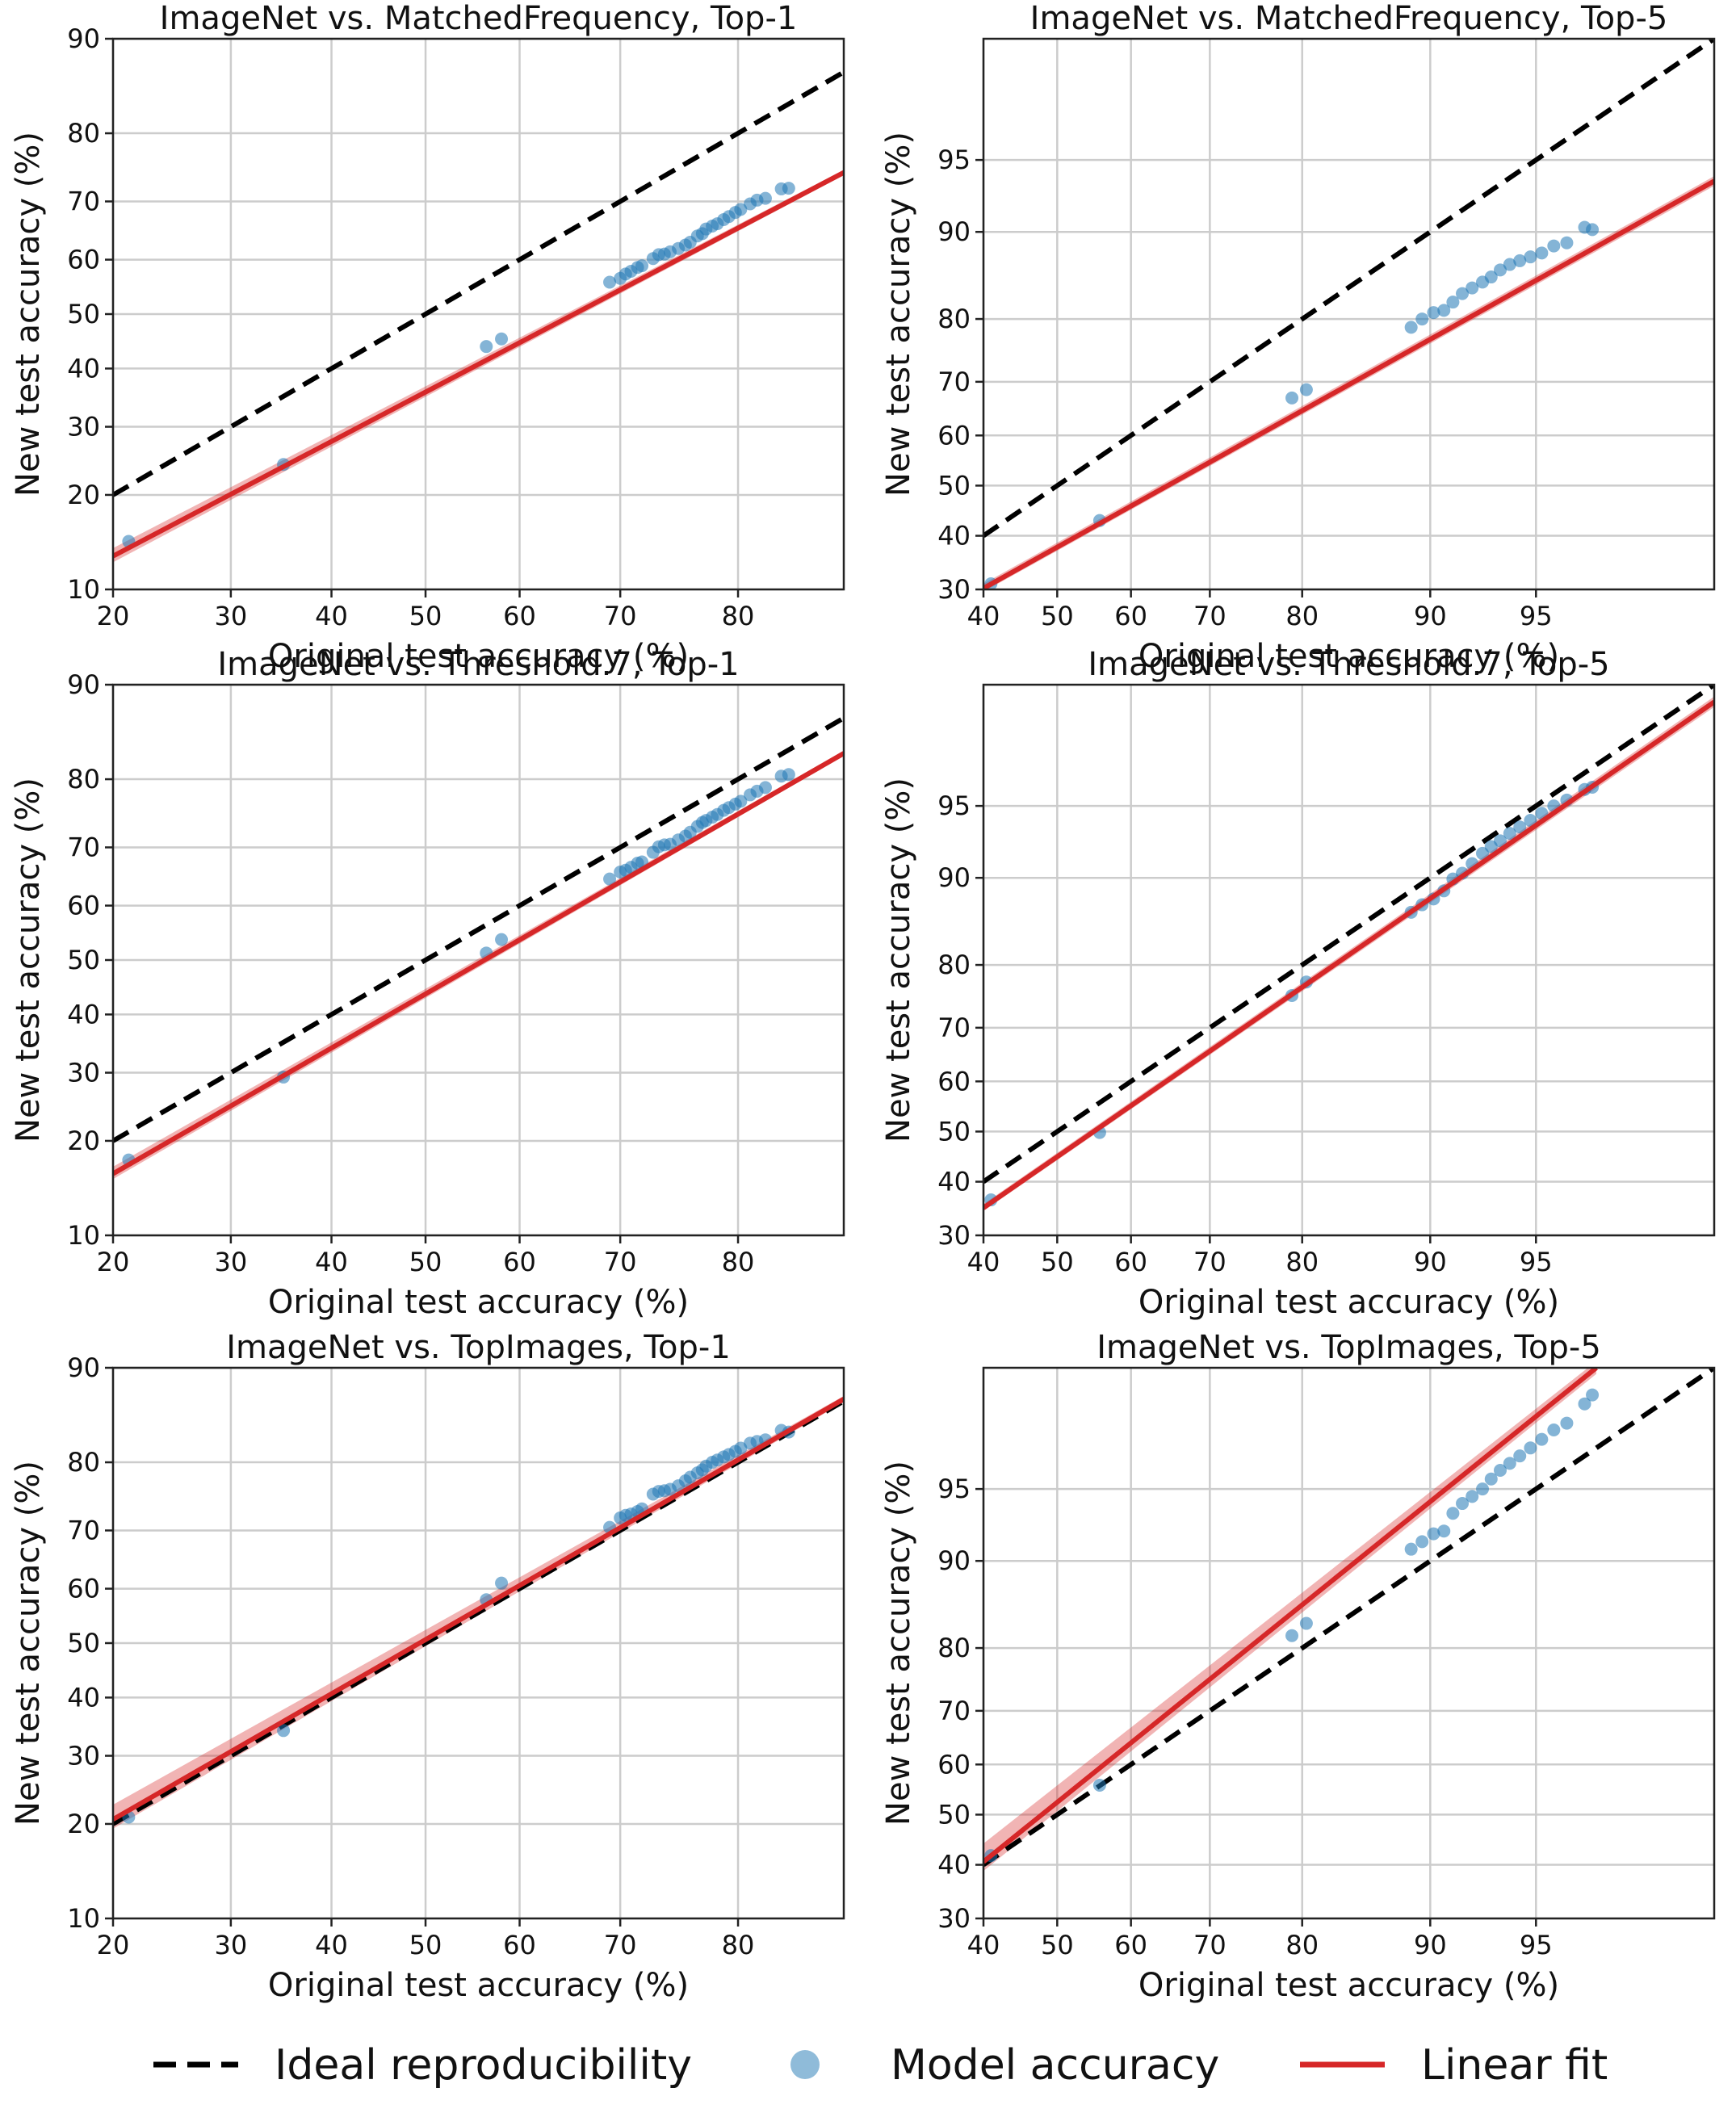 The image size is (1736, 2109). I want to click on chart-title: ImageNet vs. Threshold.7, Top-1, so click(478, 664).